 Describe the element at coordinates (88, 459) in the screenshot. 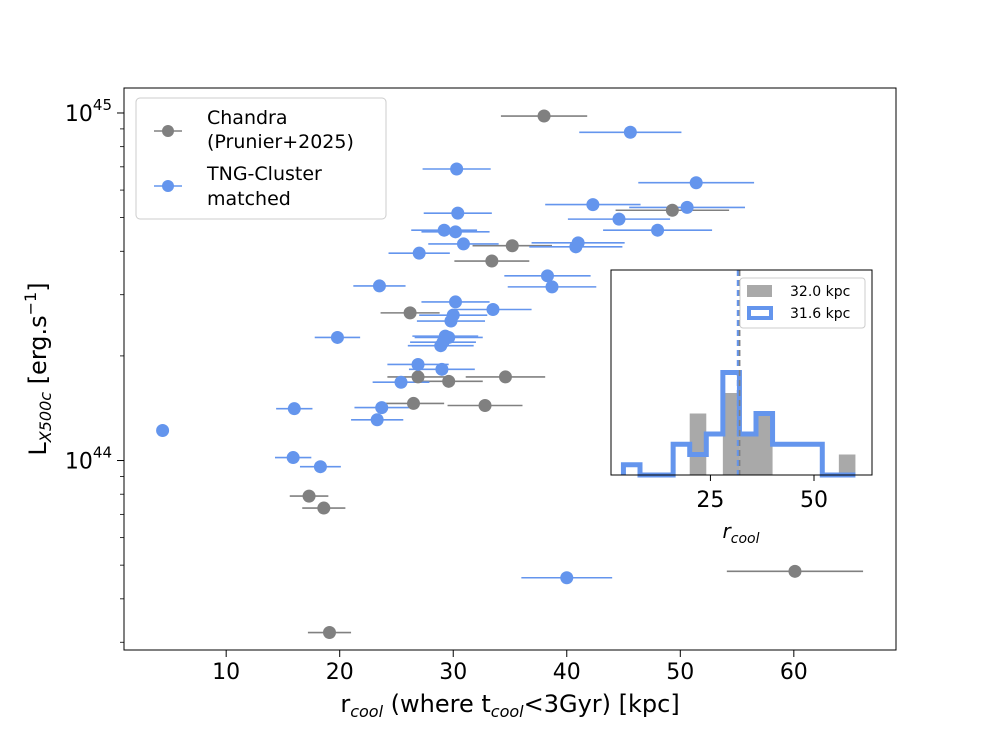

I see `y-tick-label: 1044` at that location.